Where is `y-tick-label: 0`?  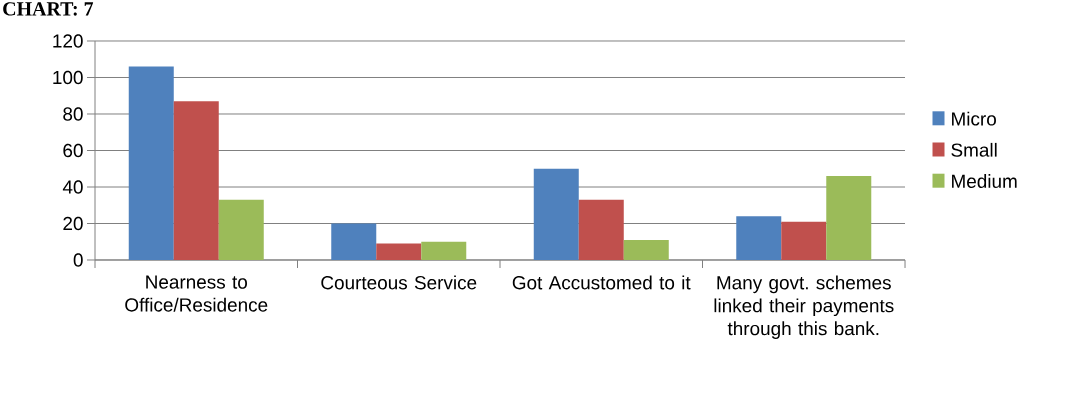
y-tick-label: 0 is located at coordinates (78, 260).